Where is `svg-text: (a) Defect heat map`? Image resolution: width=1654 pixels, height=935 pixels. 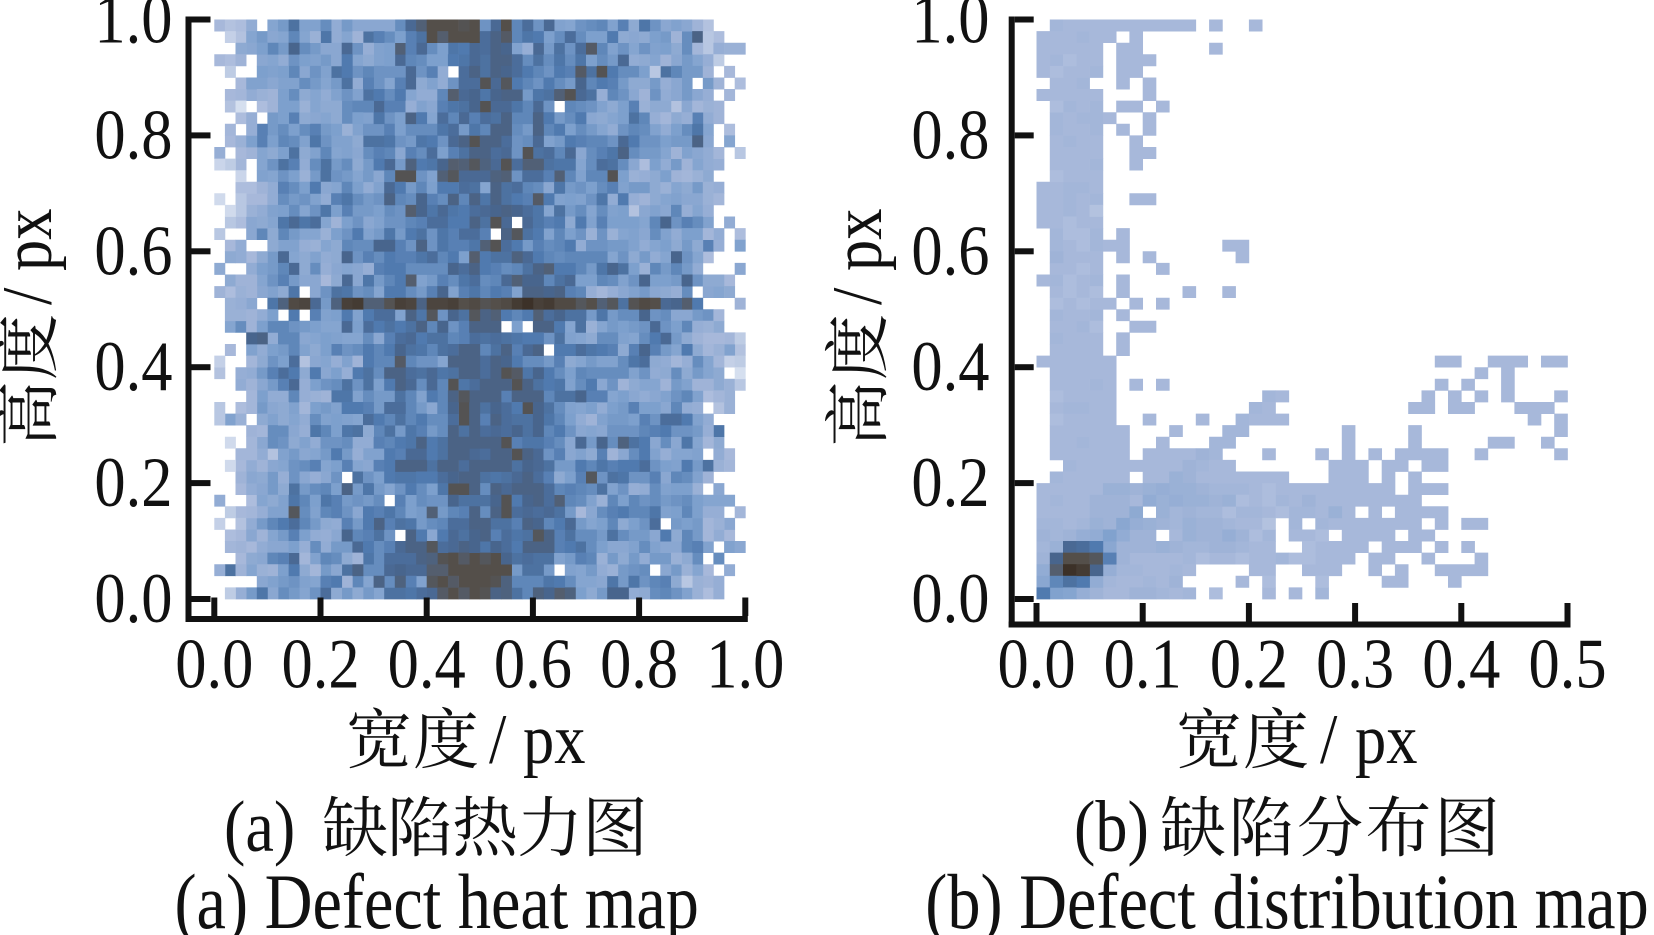
svg-text: (a) Defect heat map is located at coordinates (436, 897).